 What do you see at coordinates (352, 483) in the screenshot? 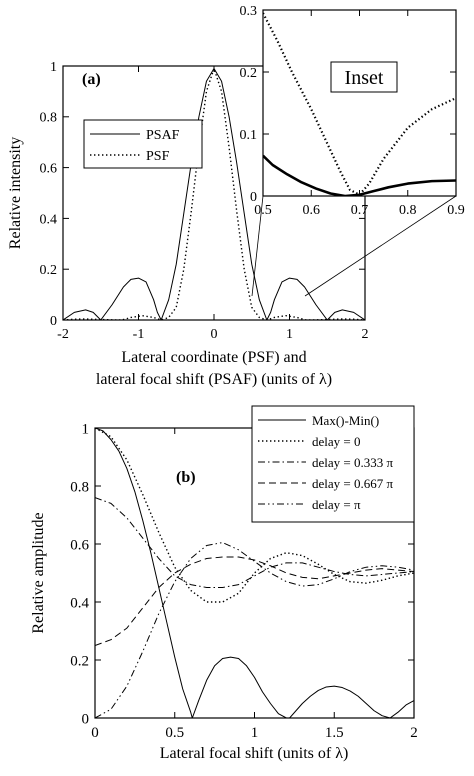
I see `legend-label: delay = 0.667 π` at bounding box center [352, 483].